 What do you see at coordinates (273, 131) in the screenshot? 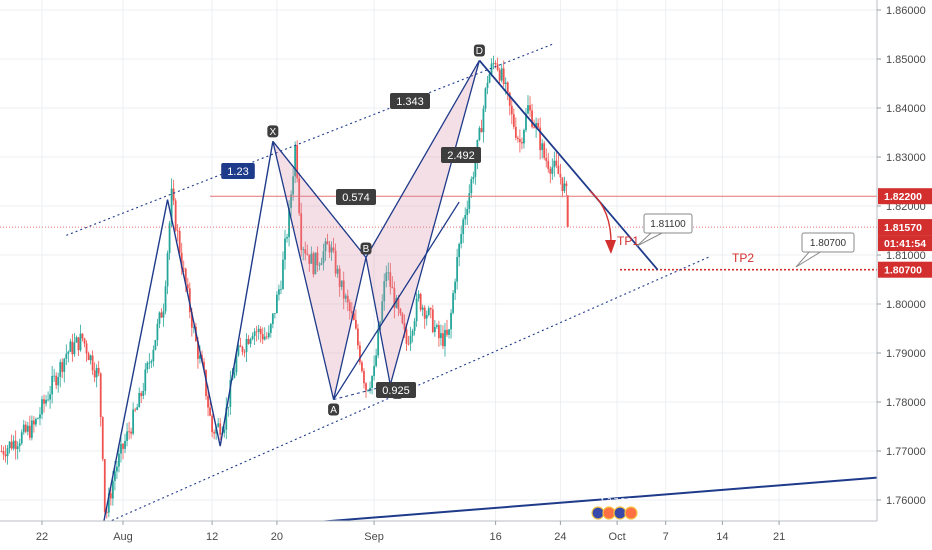
I see `pattern-point-x: X` at bounding box center [273, 131].